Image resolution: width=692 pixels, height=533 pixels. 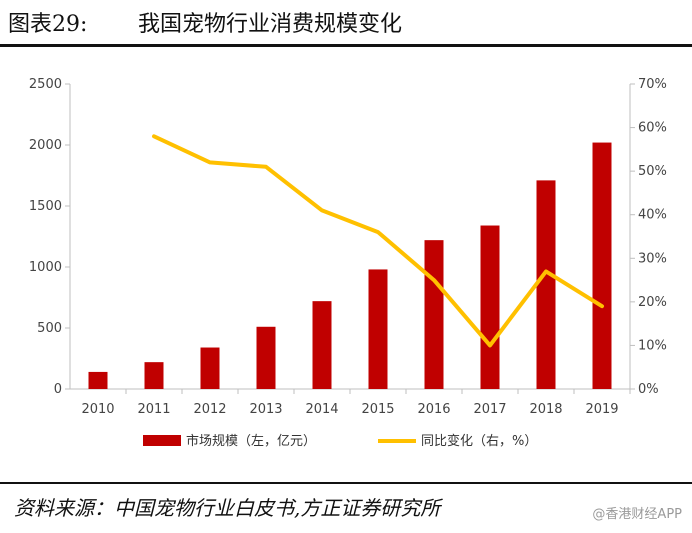 I want to click on bottom-rule, so click(x=346, y=483).